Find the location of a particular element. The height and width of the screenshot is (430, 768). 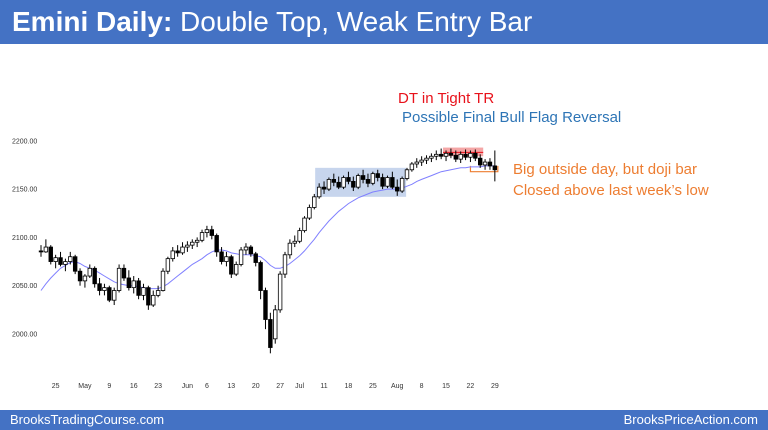

x-tick-label: 13 is located at coordinates (231, 386).